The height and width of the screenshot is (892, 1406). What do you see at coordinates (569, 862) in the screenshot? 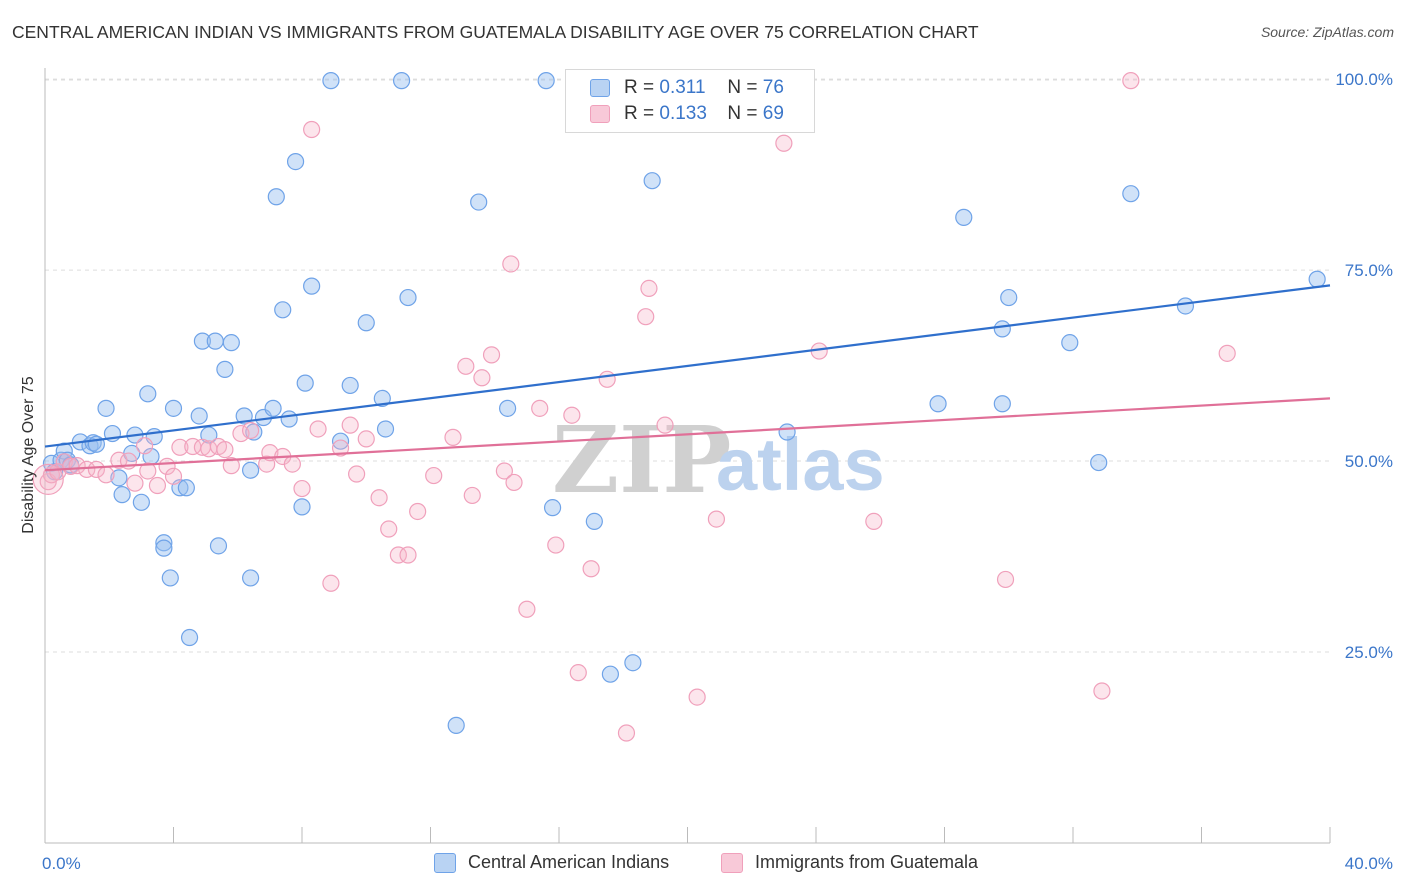
I see `bottom-legend-label: Central American Indians` at bounding box center [569, 862].